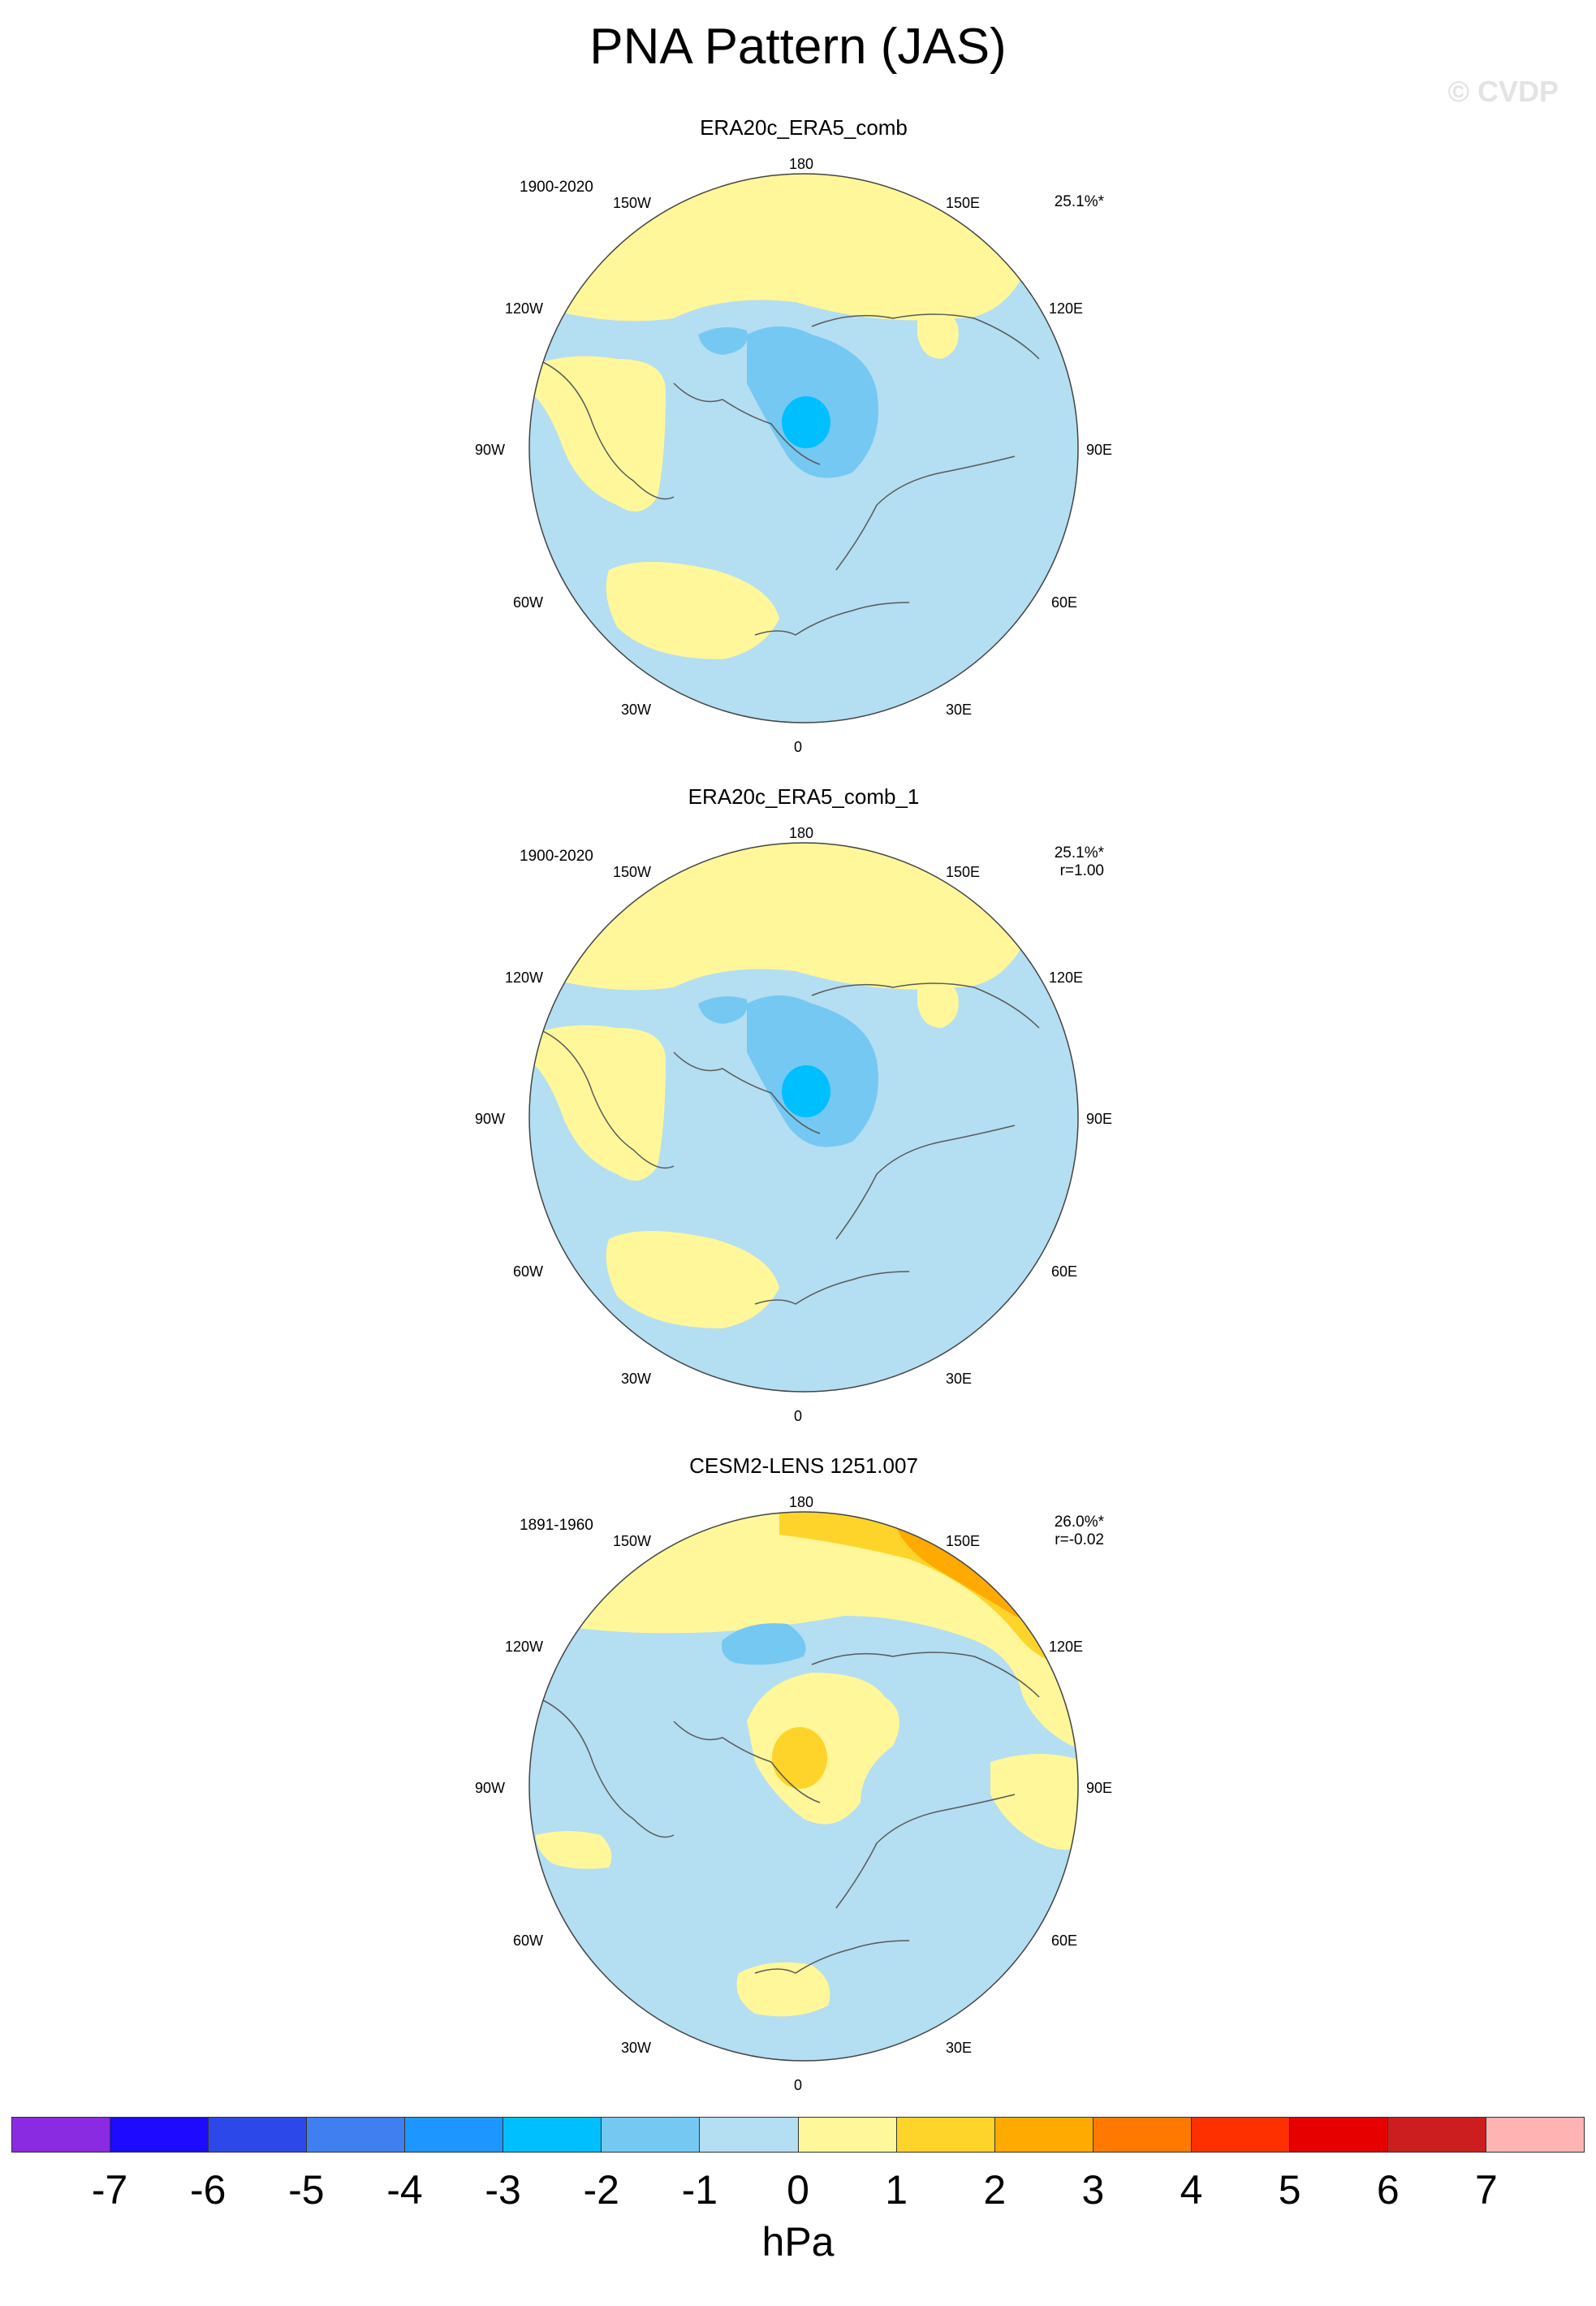  What do you see at coordinates (1093, 2190) in the screenshot?
I see `colorbar-tick-label: 3` at bounding box center [1093, 2190].